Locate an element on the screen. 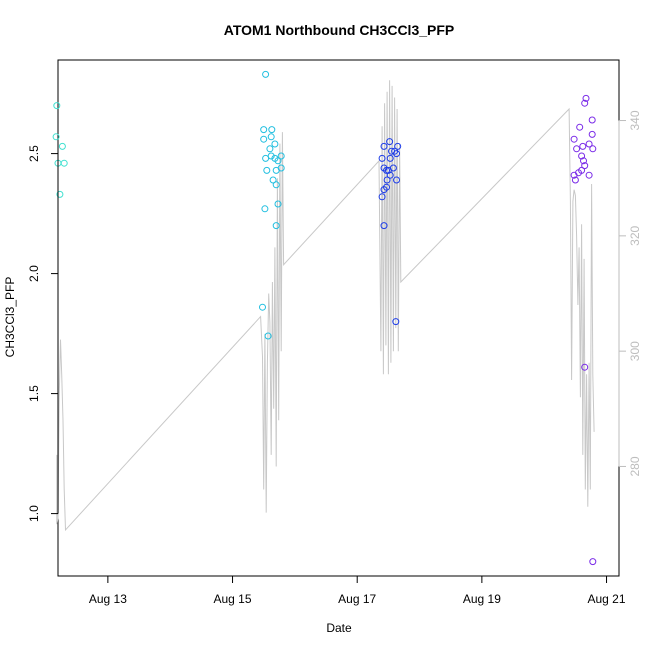  y-axis-right: 280 300 320 340 is located at coordinates (630, 293).